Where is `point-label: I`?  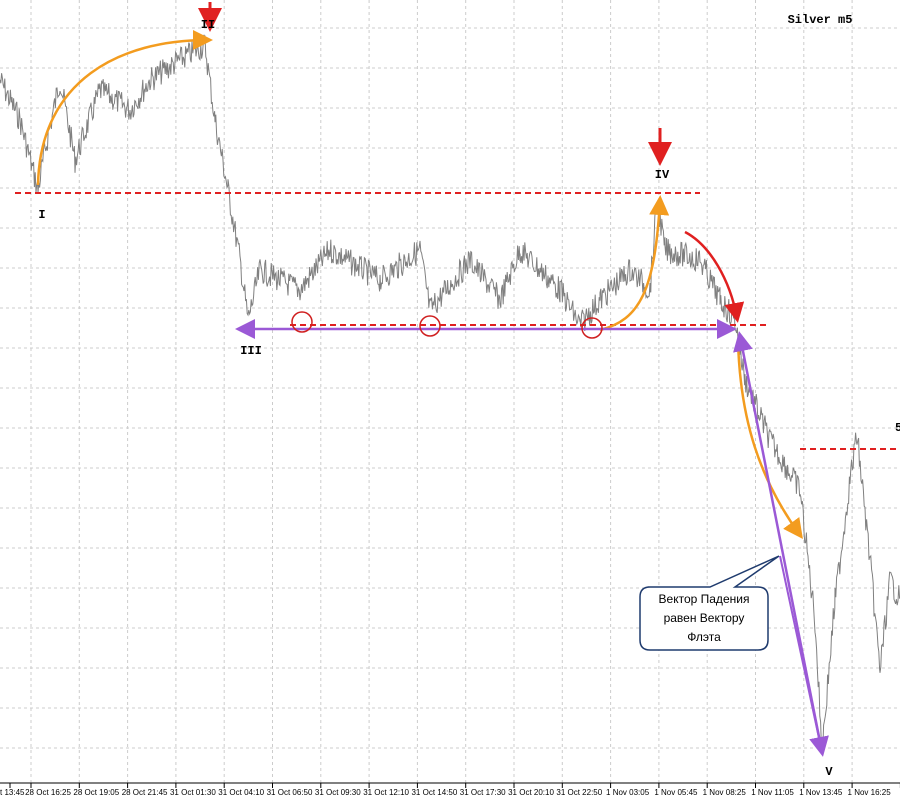
point-label: I is located at coordinates (41, 215).